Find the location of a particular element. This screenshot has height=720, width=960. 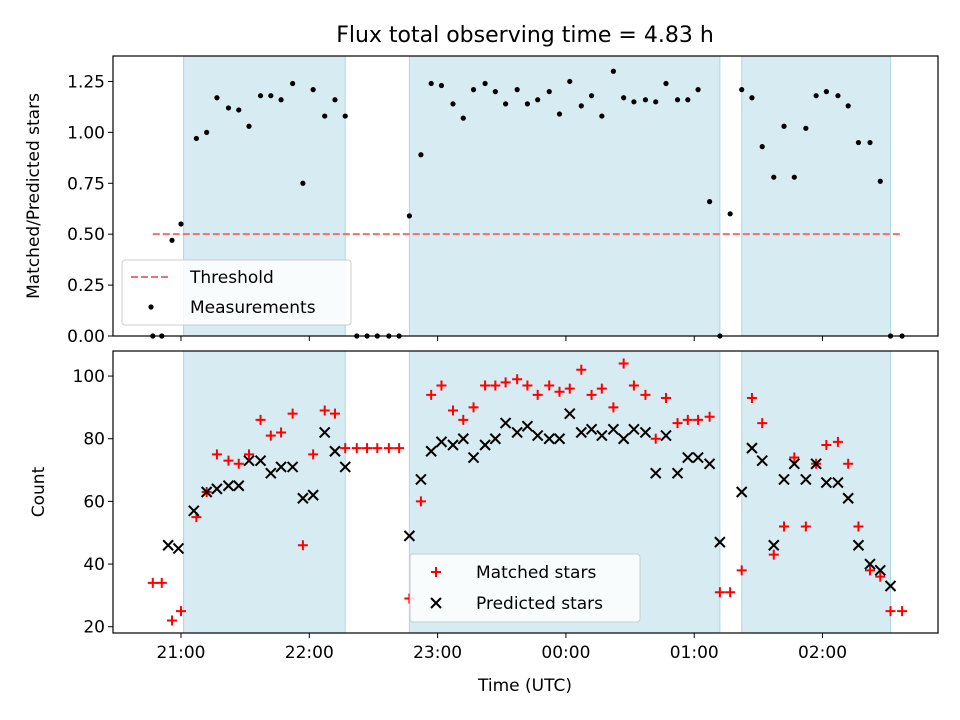

y-tick-label: 1.25 is located at coordinates (86, 82).